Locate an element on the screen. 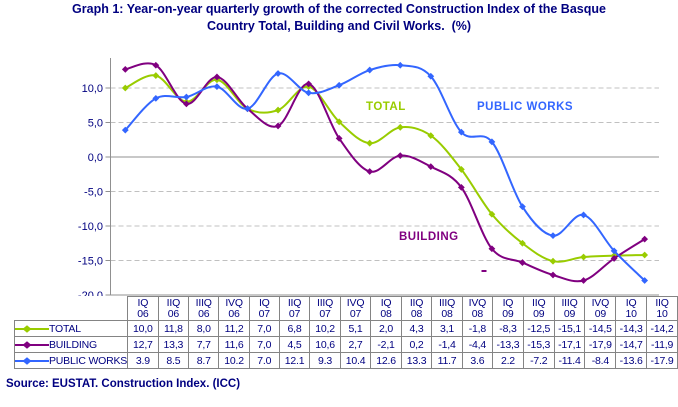  value-cell: 11,6 is located at coordinates (234, 344).